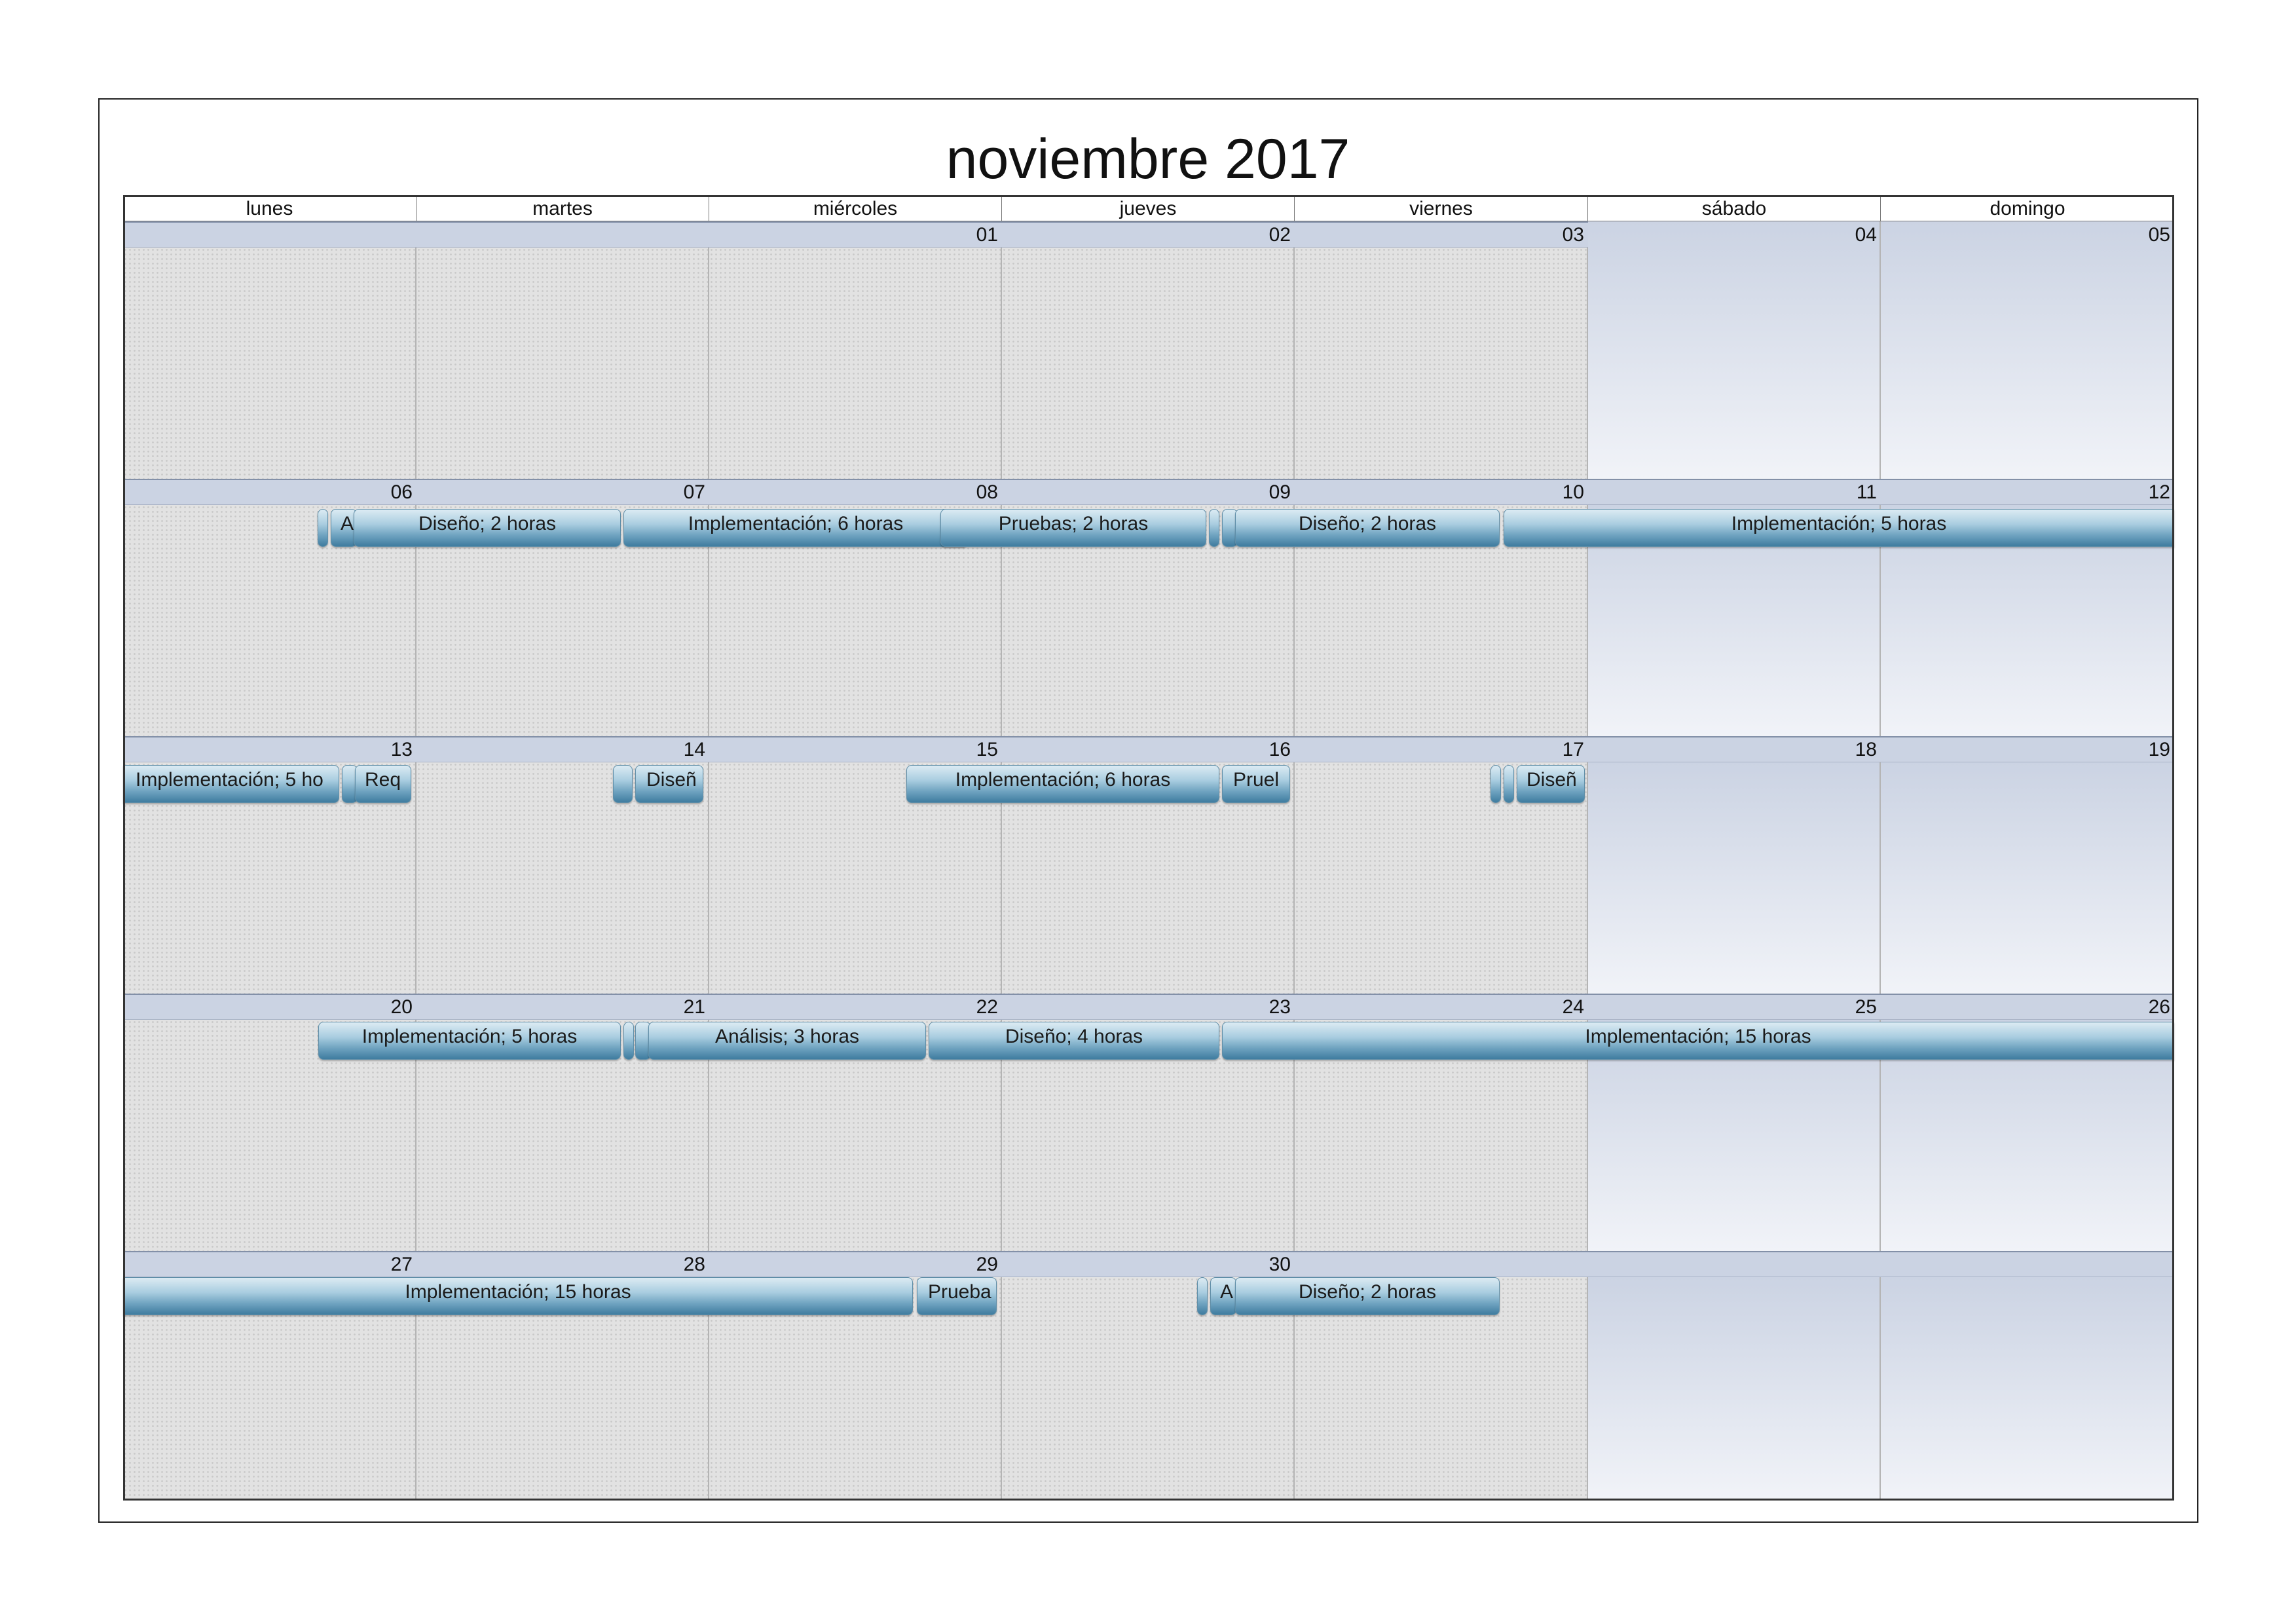 This screenshot has width=2296, height=1623. Describe the element at coordinates (402, 1264) in the screenshot. I see `day-number: 27` at that location.